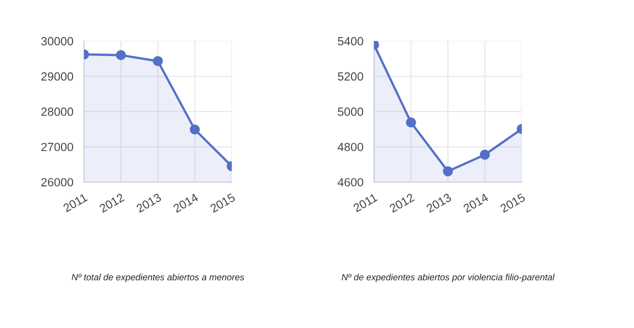 The image size is (634, 328). What do you see at coordinates (351, 41) in the screenshot?
I see `y-tick-label: 5400` at bounding box center [351, 41].